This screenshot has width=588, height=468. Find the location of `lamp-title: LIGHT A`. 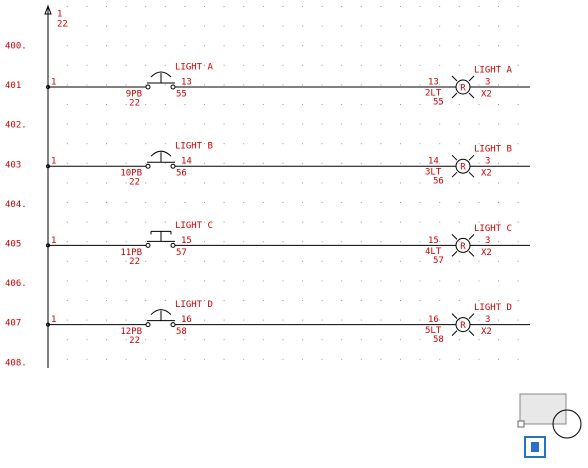

lamp-title: LIGHT A is located at coordinates (493, 71).